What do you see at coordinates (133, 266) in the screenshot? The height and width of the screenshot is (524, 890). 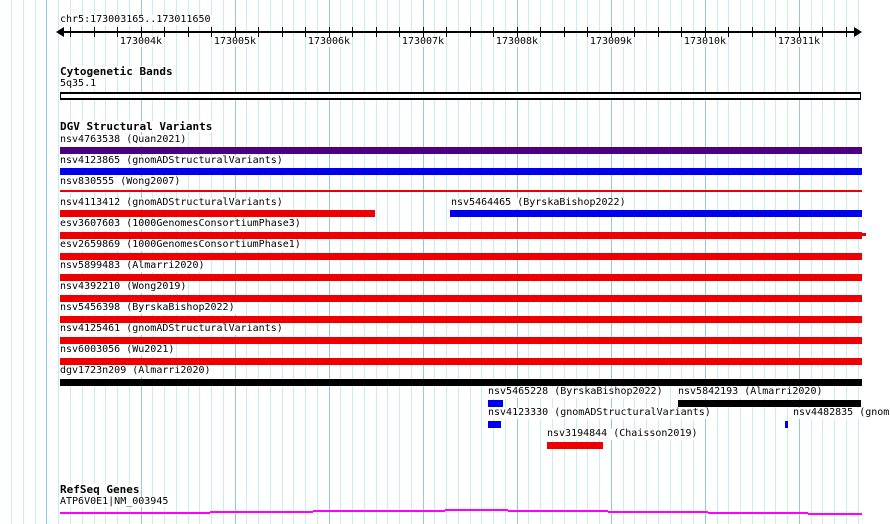 I see `variant-label: nsv5899483 (Almarri2020)` at bounding box center [133, 266].